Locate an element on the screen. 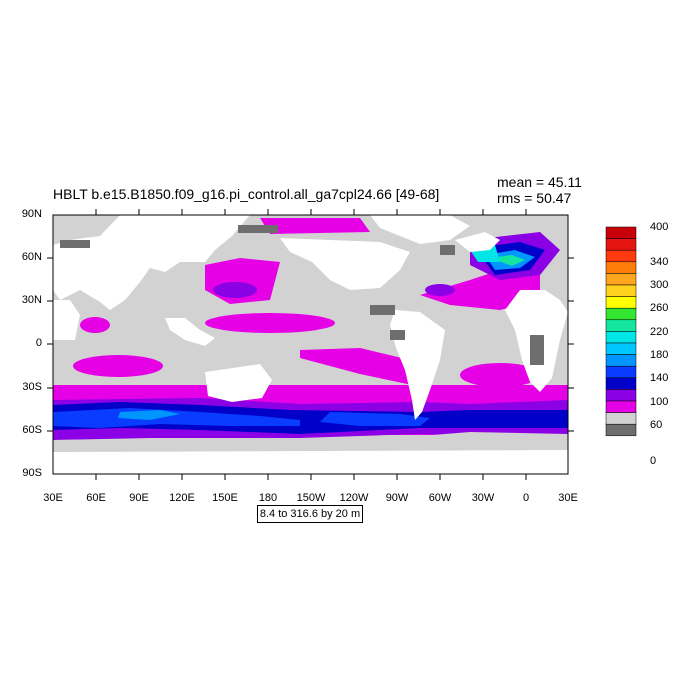 The width and height of the screenshot is (700, 700). colorbar-label: 400 is located at coordinates (659, 227).